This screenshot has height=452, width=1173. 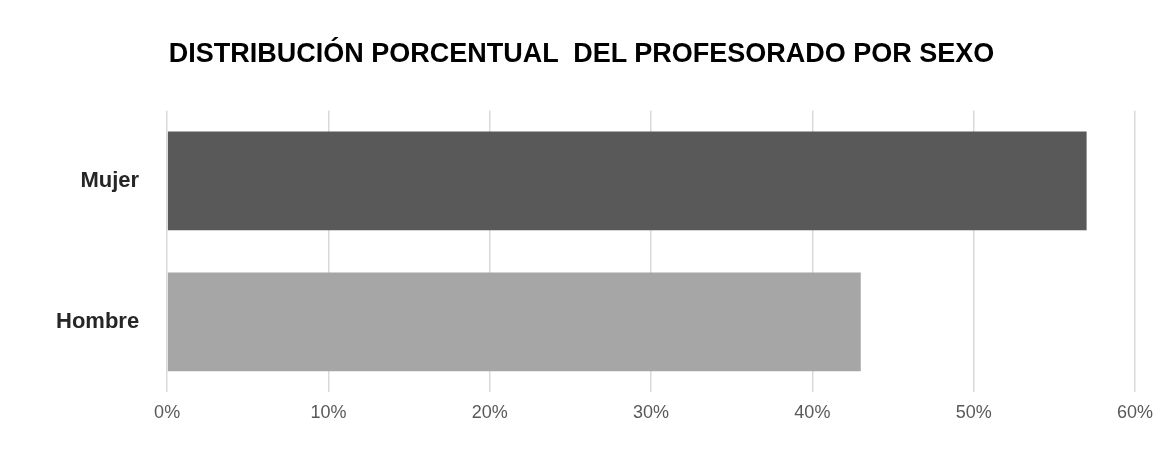 I want to click on x-tick-label: 10%, so click(x=328, y=412).